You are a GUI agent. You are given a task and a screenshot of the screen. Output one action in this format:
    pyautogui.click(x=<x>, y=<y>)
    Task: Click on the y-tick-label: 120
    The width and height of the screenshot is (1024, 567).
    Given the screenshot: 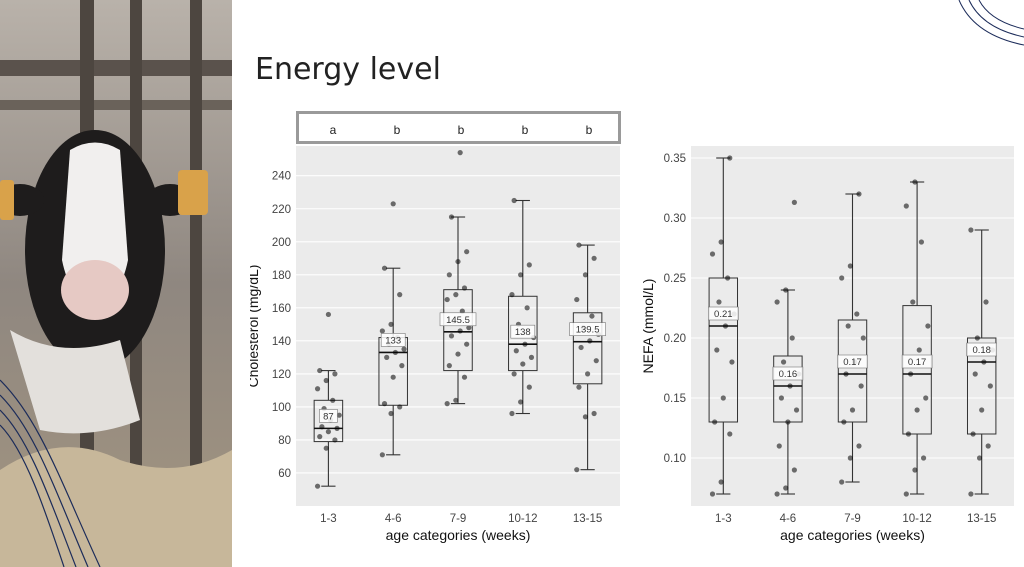 What is the action you would take?
    pyautogui.click(x=281, y=375)
    